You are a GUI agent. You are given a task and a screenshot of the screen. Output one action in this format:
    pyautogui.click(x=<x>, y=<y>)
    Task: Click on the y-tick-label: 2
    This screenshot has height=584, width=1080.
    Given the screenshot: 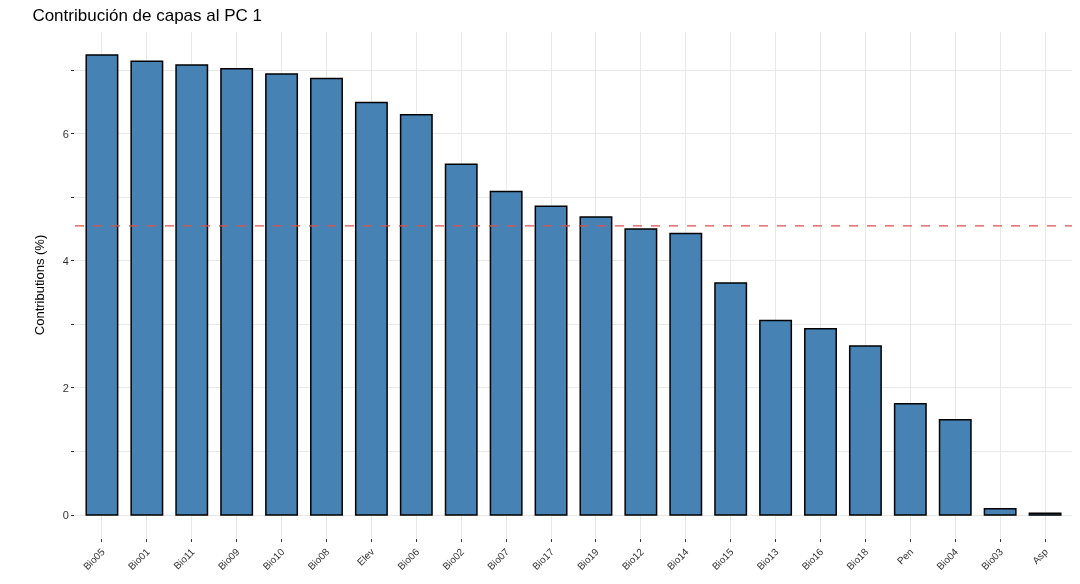 What is the action you would take?
    pyautogui.click(x=65, y=387)
    